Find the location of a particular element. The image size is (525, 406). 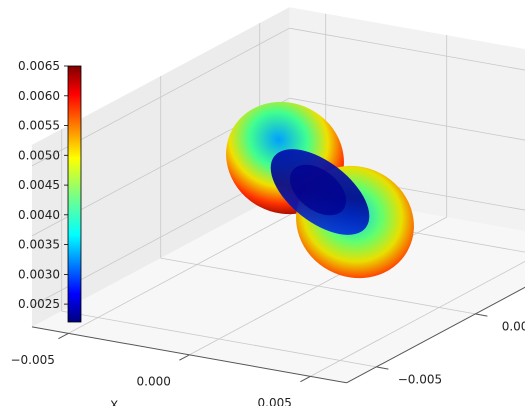

colorbar-tick-label: 0.0035 is located at coordinates (39, 245).